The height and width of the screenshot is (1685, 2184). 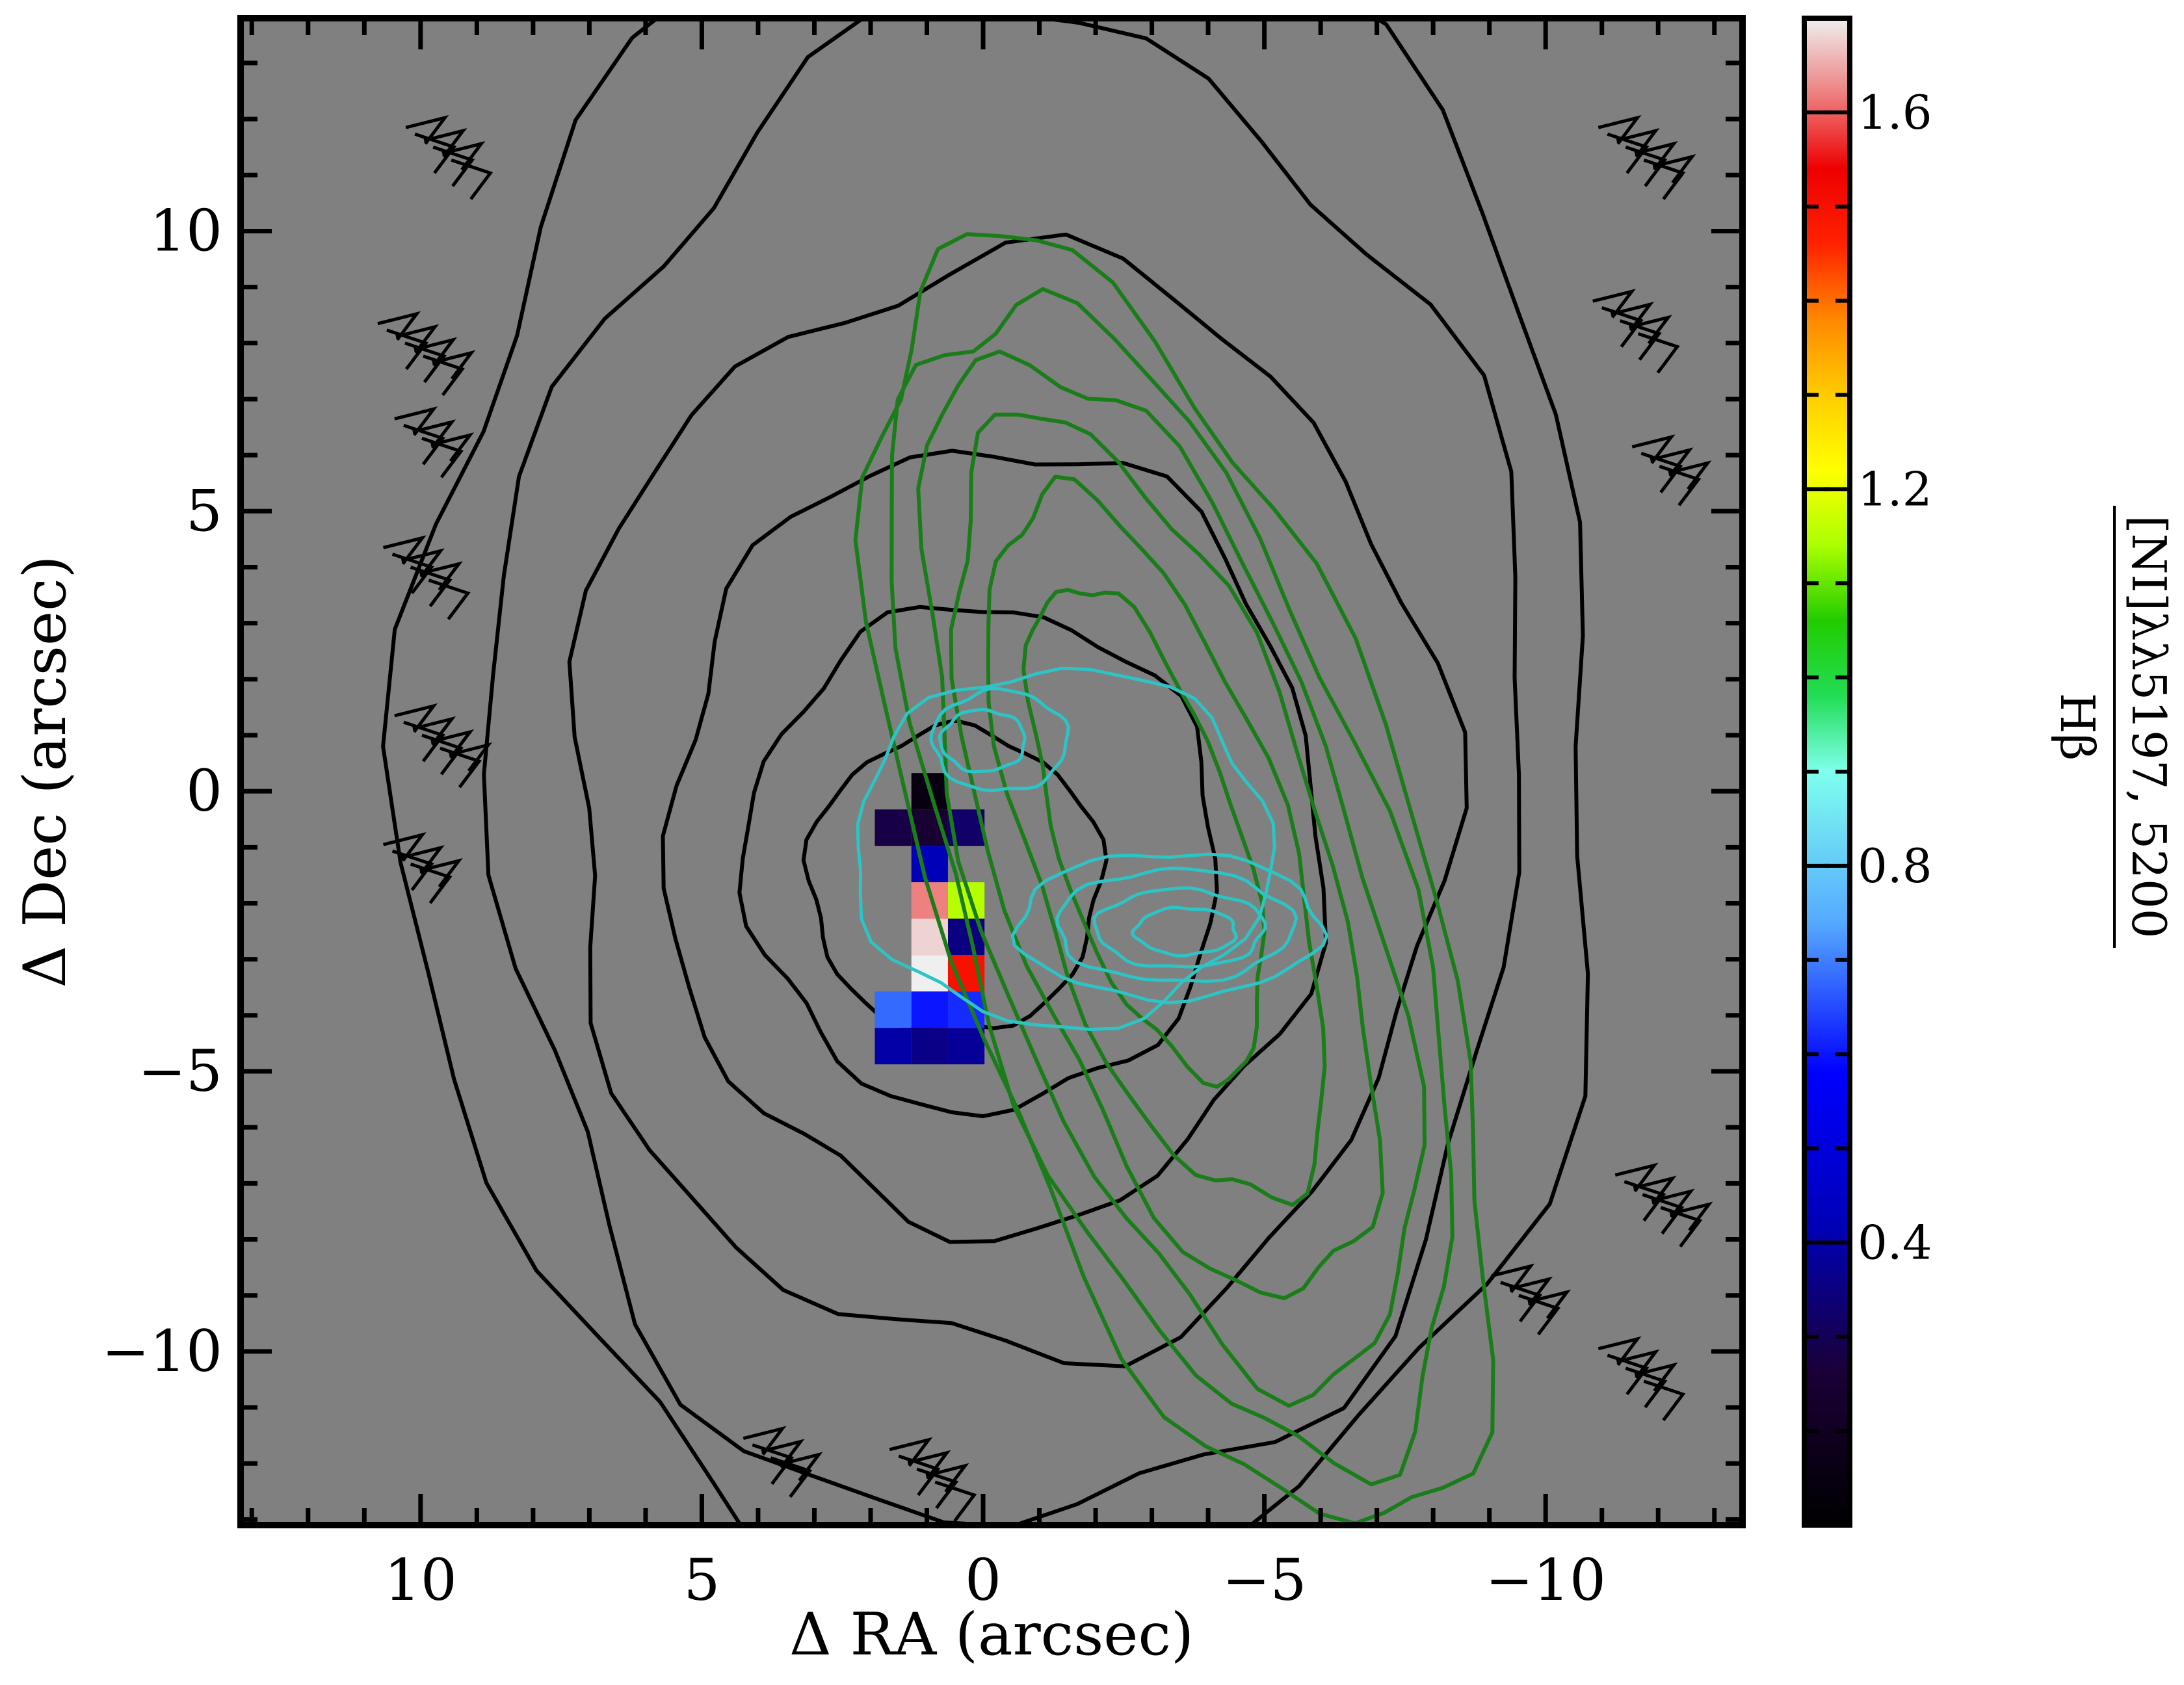 What do you see at coordinates (1265, 1580) in the screenshot?
I see `x-tick-label: −5` at bounding box center [1265, 1580].